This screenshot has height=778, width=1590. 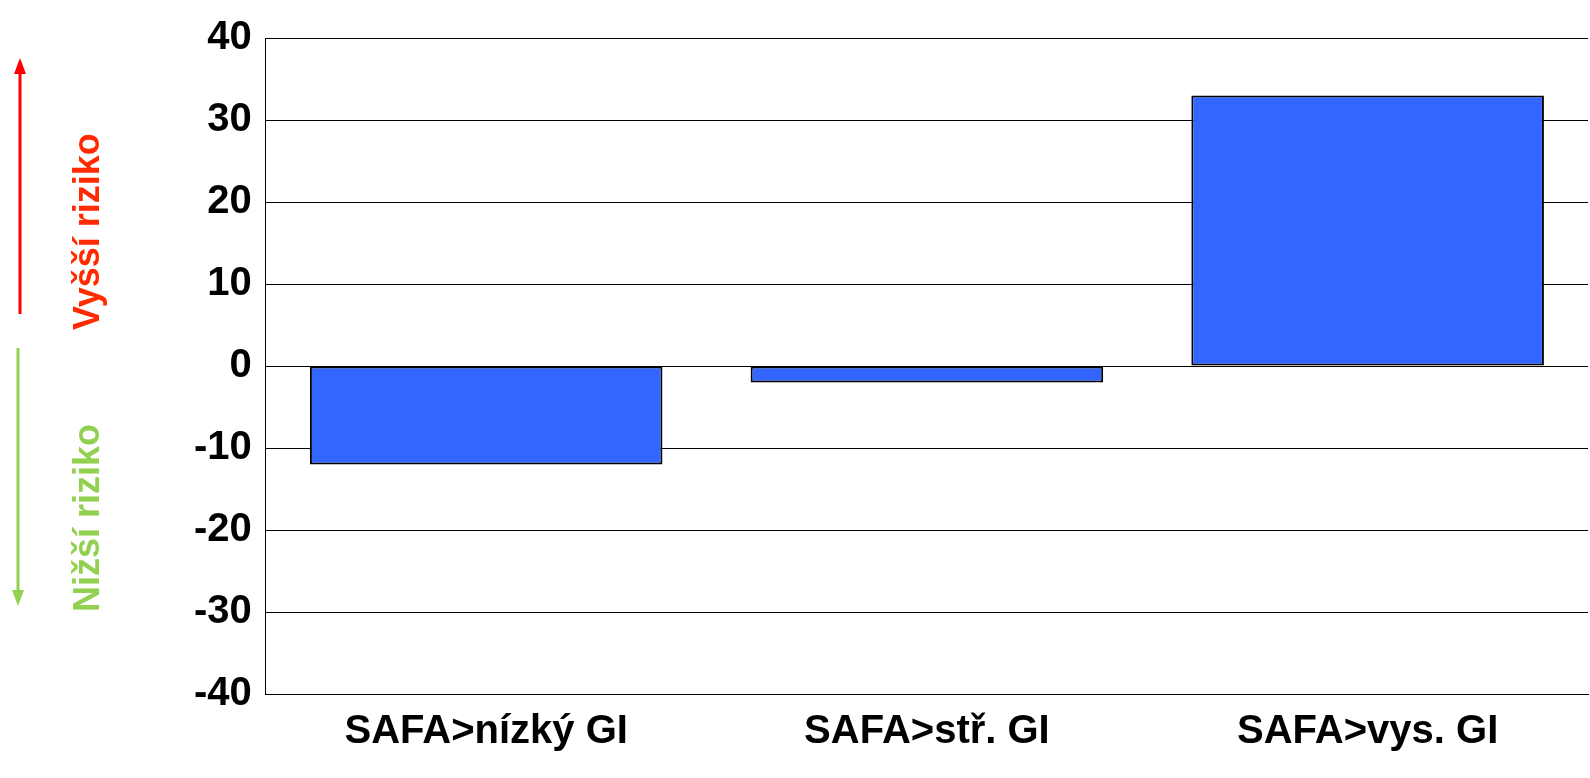 I want to click on y-tick-label: 20, so click(x=229, y=199).